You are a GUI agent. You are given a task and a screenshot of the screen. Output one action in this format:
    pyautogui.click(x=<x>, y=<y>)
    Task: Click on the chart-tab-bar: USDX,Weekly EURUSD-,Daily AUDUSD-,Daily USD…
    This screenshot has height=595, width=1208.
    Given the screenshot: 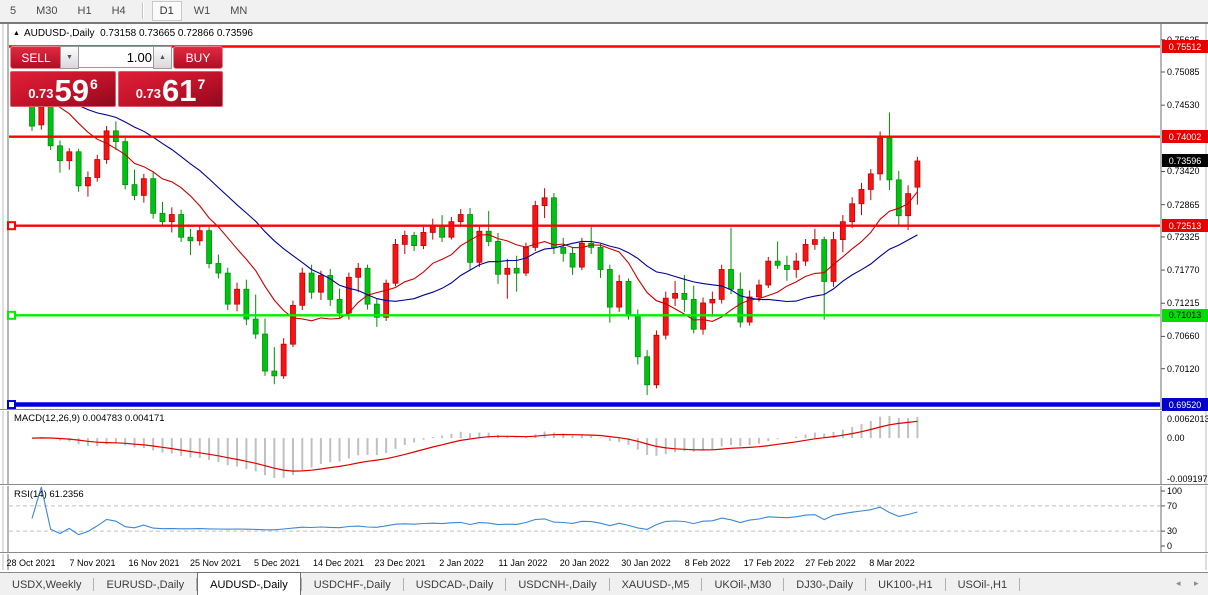 What is the action you would take?
    pyautogui.click(x=604, y=583)
    